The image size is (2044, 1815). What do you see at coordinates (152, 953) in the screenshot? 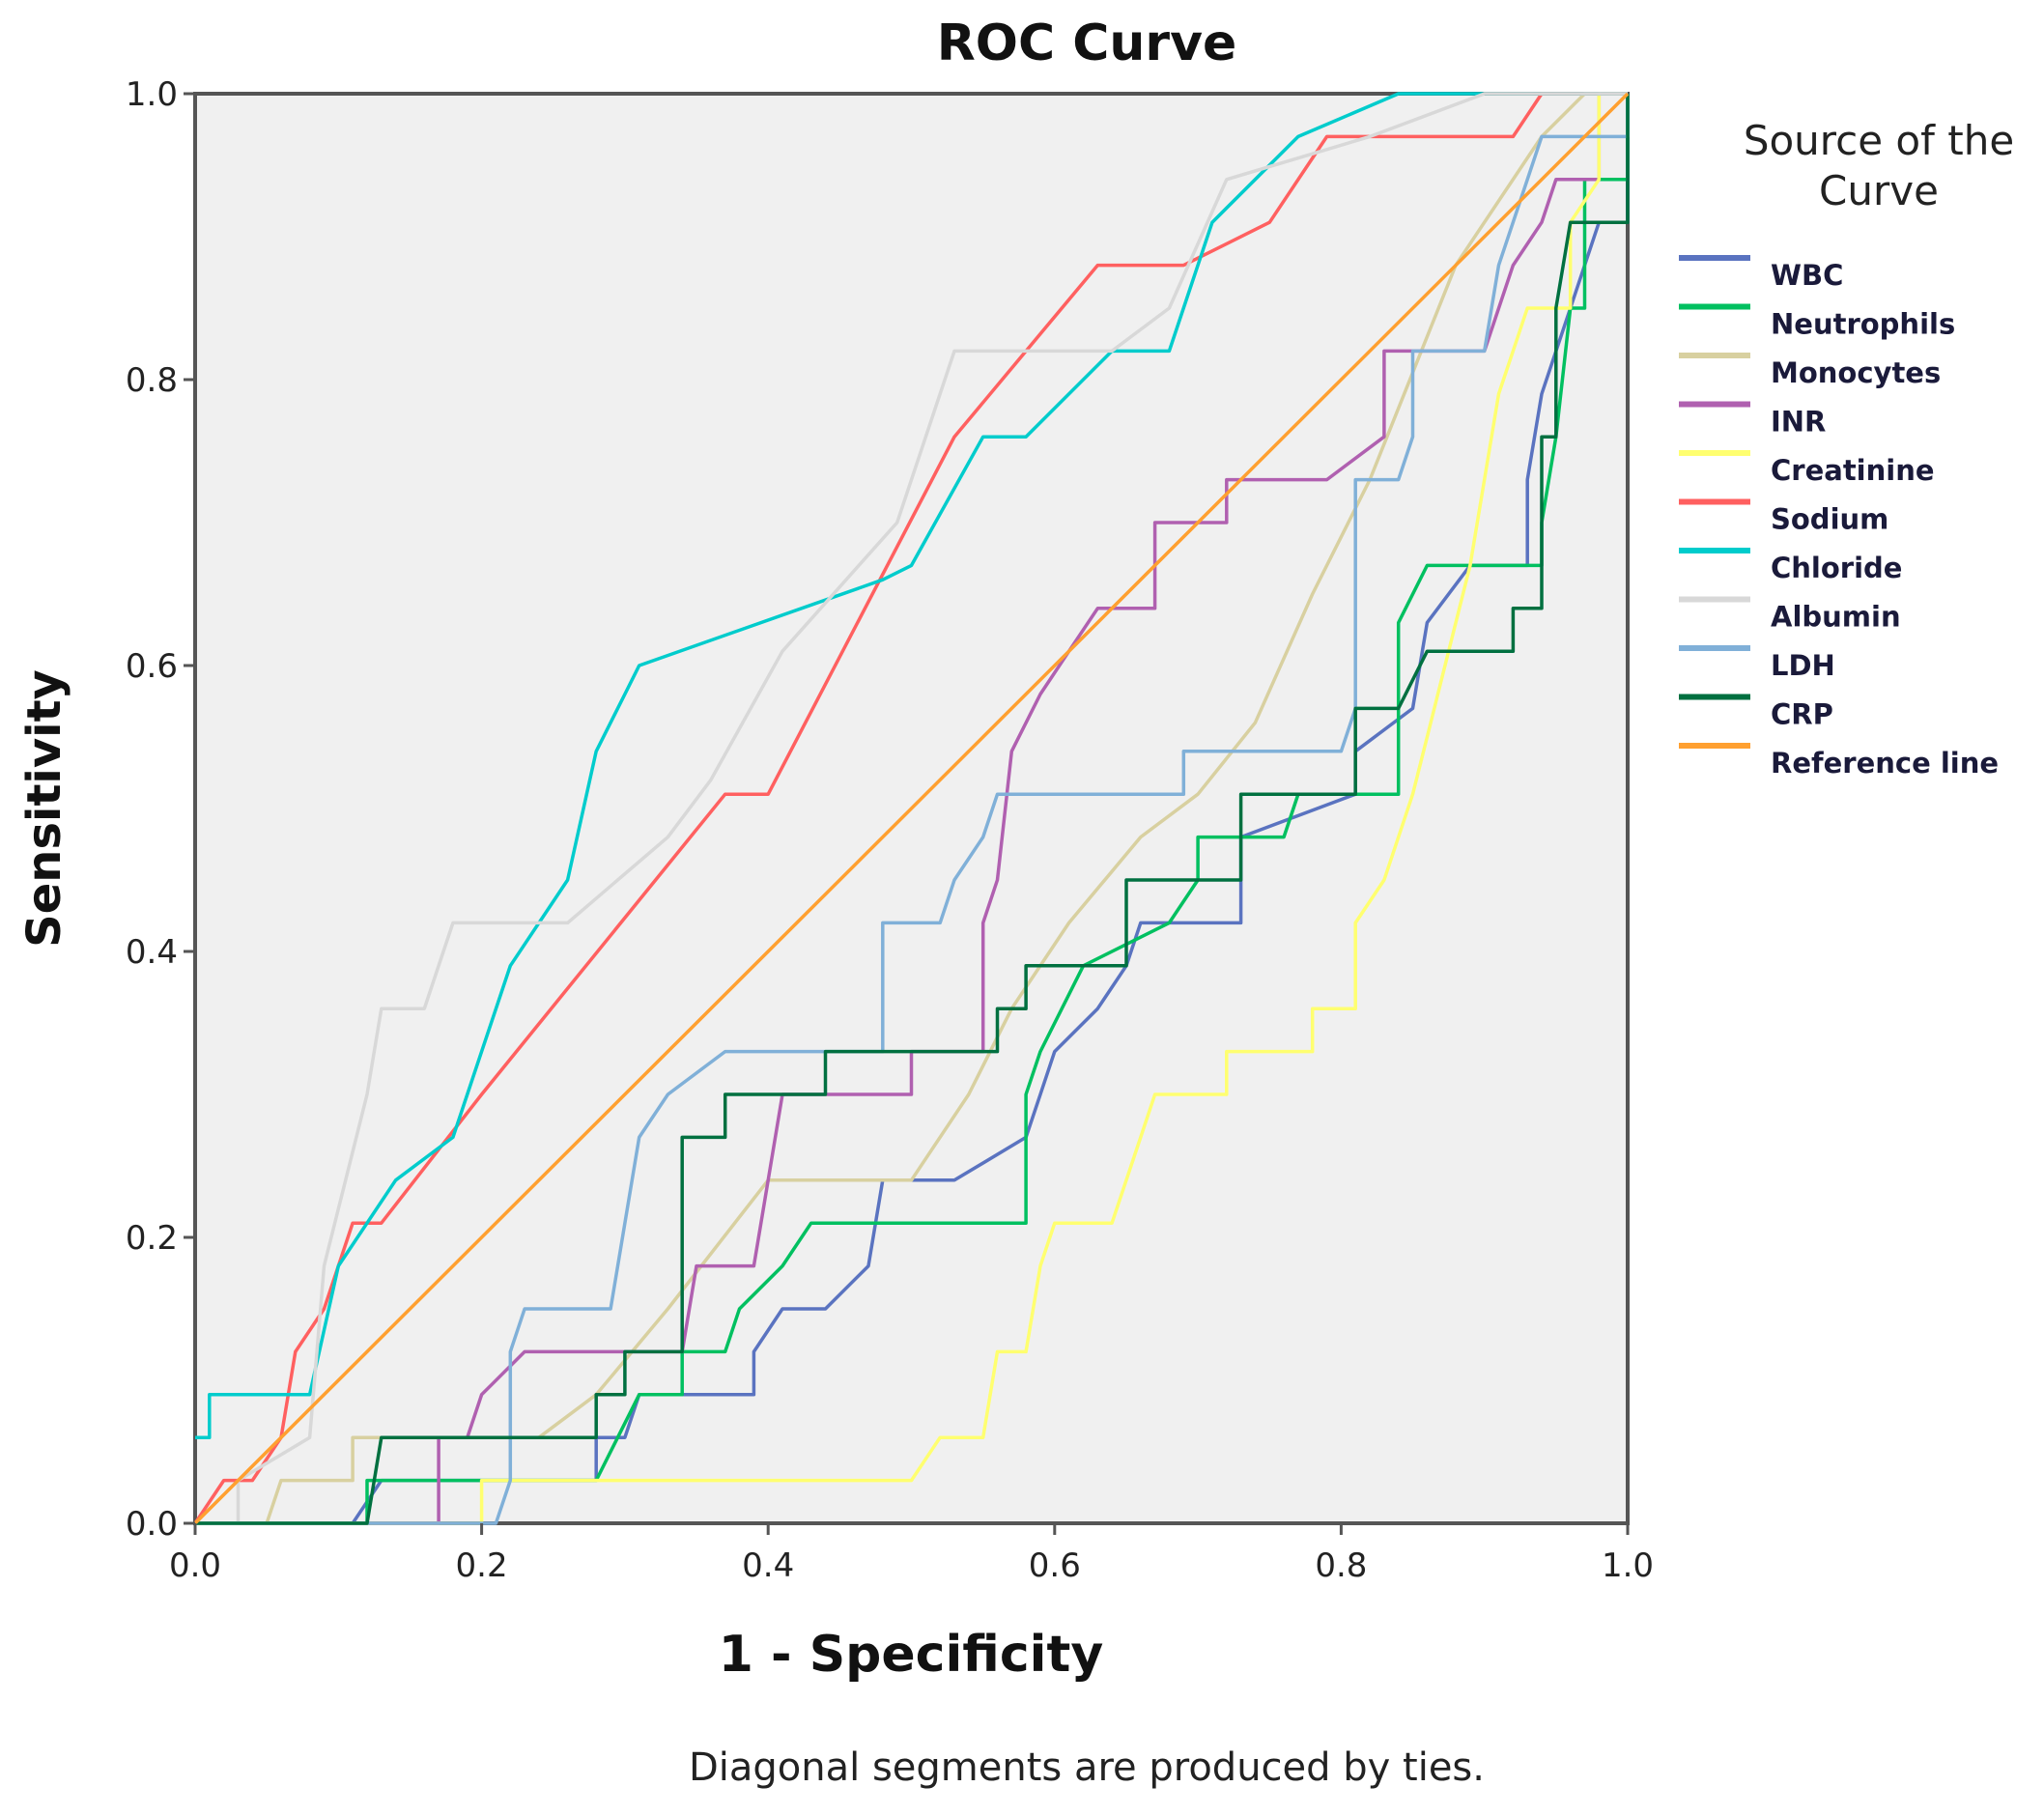
I see `y-tick-label: 0.4` at bounding box center [152, 953].